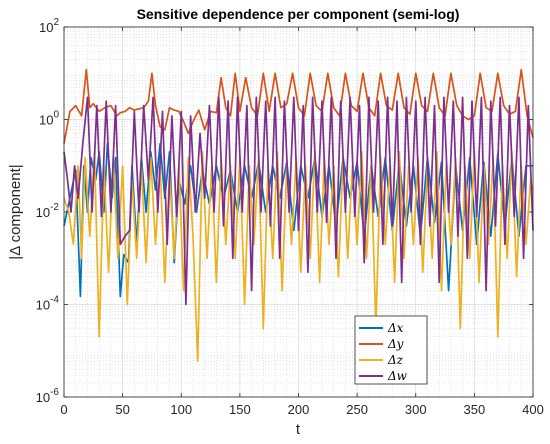 The image size is (550, 444). What do you see at coordinates (56, 22) in the screenshot?
I see `y-tick-exponent: 2` at bounding box center [56, 22].